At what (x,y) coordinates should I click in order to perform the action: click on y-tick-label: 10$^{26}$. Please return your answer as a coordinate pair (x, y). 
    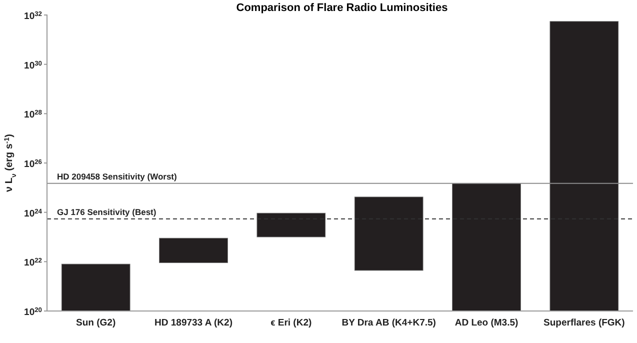
    Looking at the image, I should click on (33, 164).